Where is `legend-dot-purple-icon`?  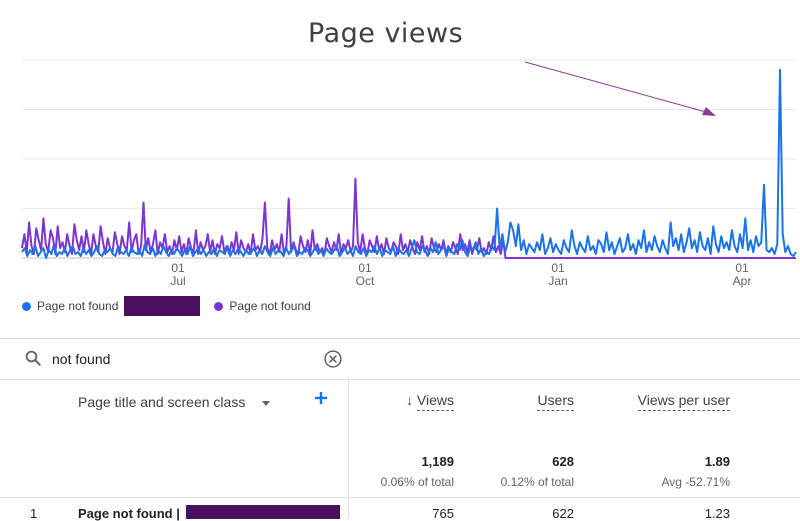 legend-dot-purple-icon is located at coordinates (219, 306).